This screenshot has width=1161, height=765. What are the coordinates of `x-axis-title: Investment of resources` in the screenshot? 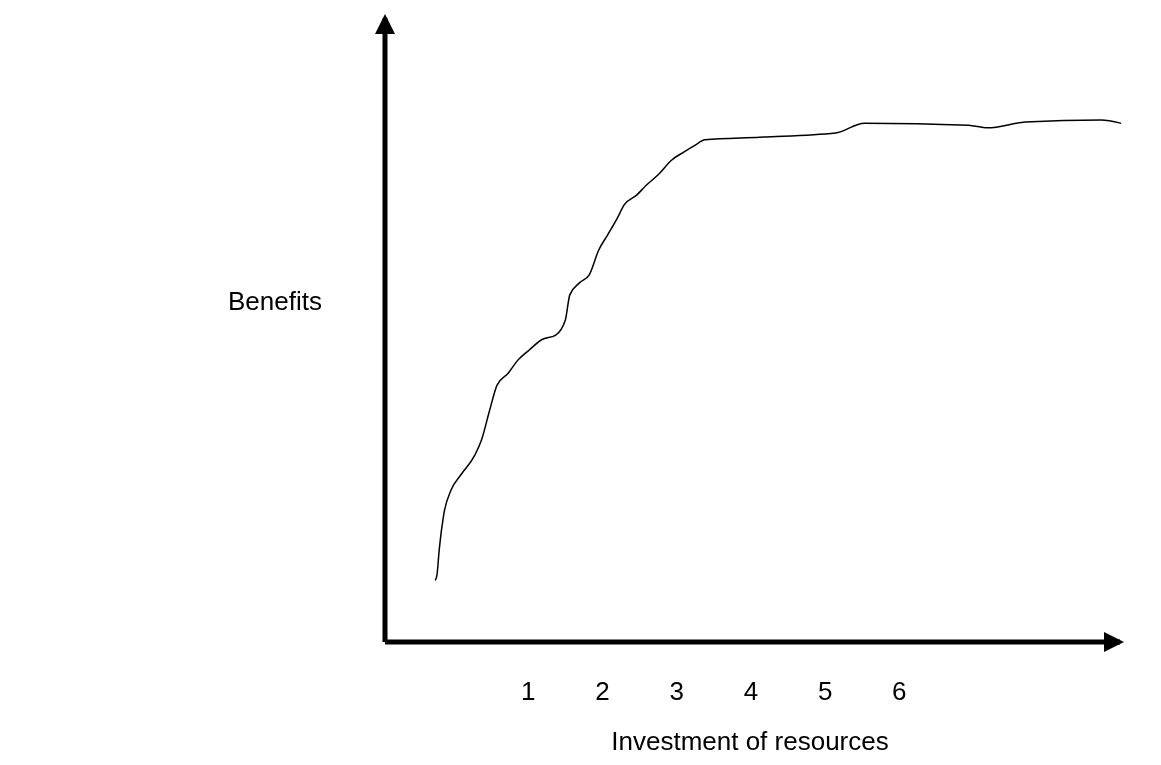 It's located at (750, 741).